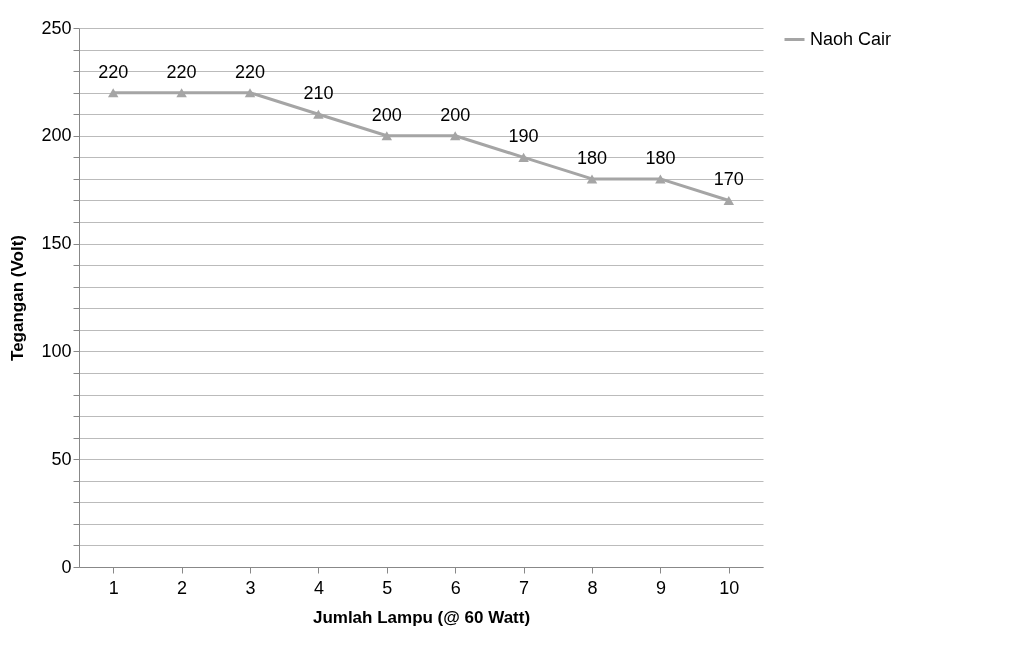 Image resolution: width=1010 pixels, height=648 pixels. I want to click on data-label: 170, so click(728, 179).